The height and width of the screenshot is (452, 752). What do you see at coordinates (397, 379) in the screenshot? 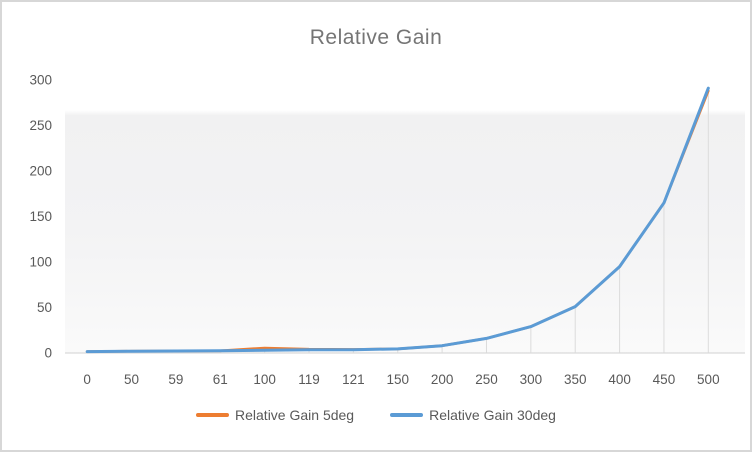
I see `x-axis-tick-label: 150` at bounding box center [397, 379].